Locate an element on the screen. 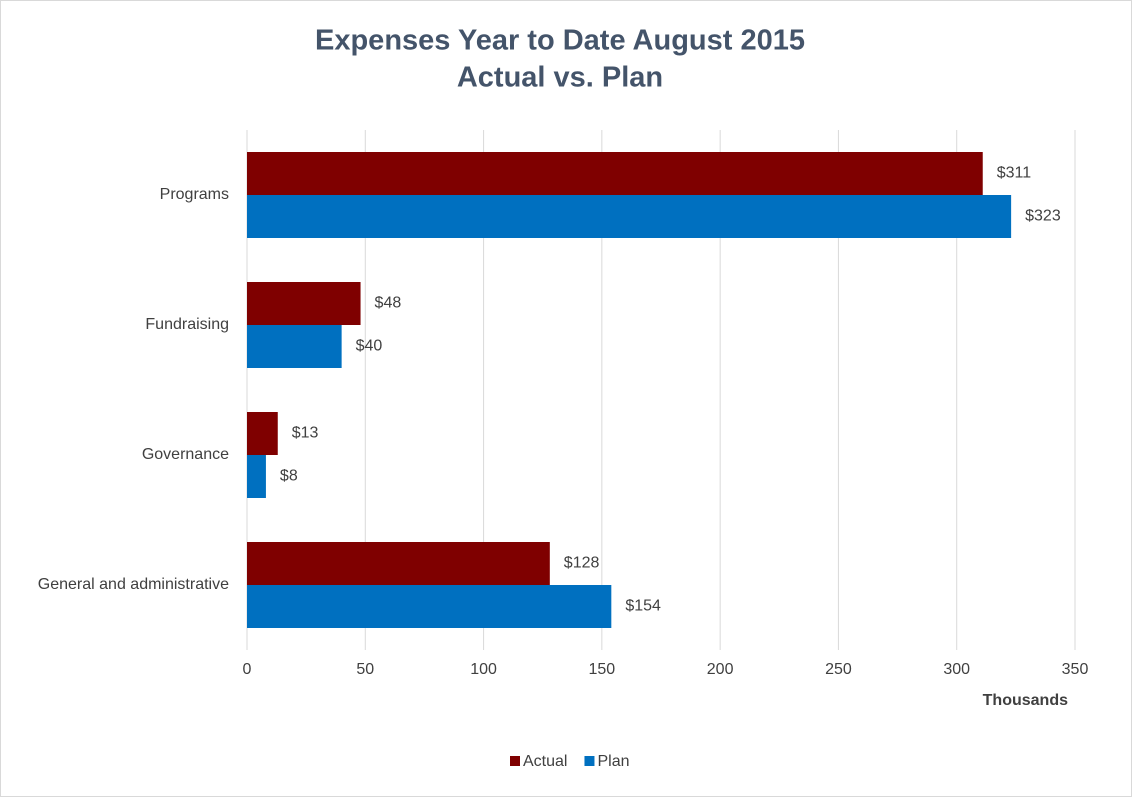  x-tick-label: 50 is located at coordinates (365, 669).